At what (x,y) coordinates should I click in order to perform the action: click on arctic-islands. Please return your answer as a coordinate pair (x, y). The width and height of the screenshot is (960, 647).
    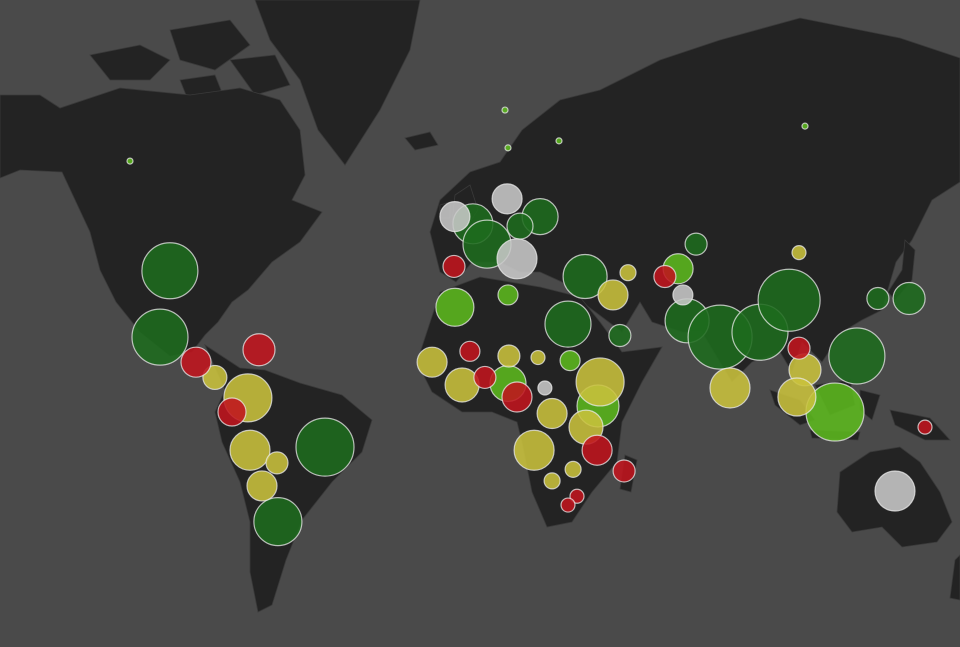
    Looking at the image, I should click on (190, 62).